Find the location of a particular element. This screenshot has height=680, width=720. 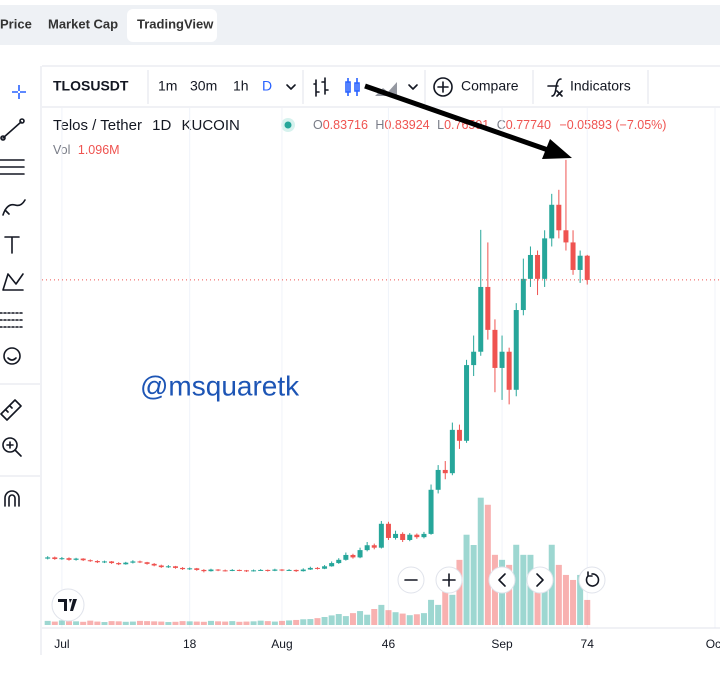

pattern-tool is located at coordinates (13, 282).